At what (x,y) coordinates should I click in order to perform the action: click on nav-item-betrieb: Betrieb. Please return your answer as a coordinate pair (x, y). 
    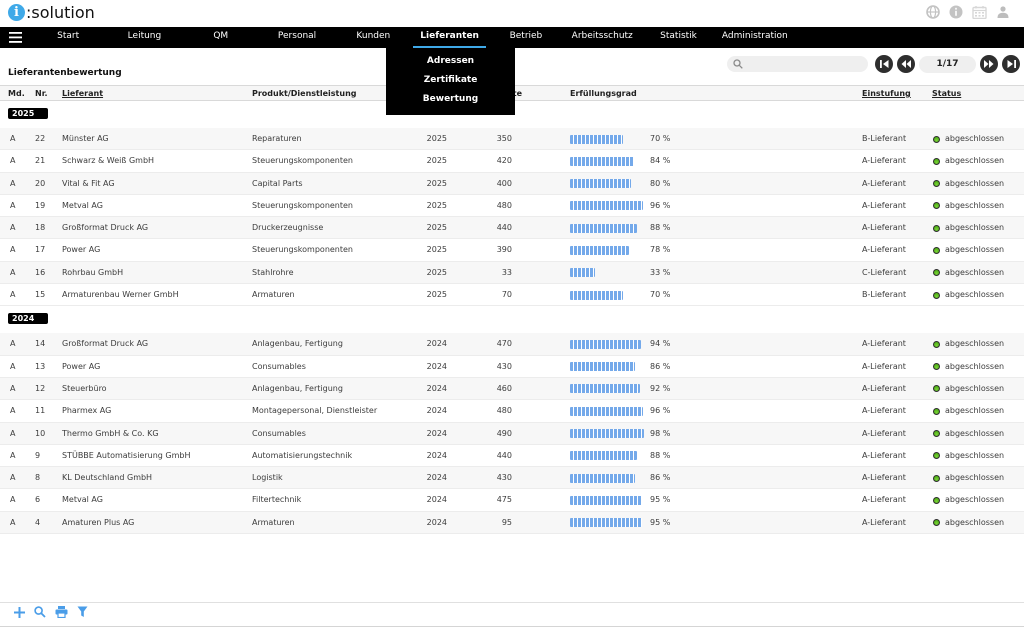
    Looking at the image, I should click on (526, 36).